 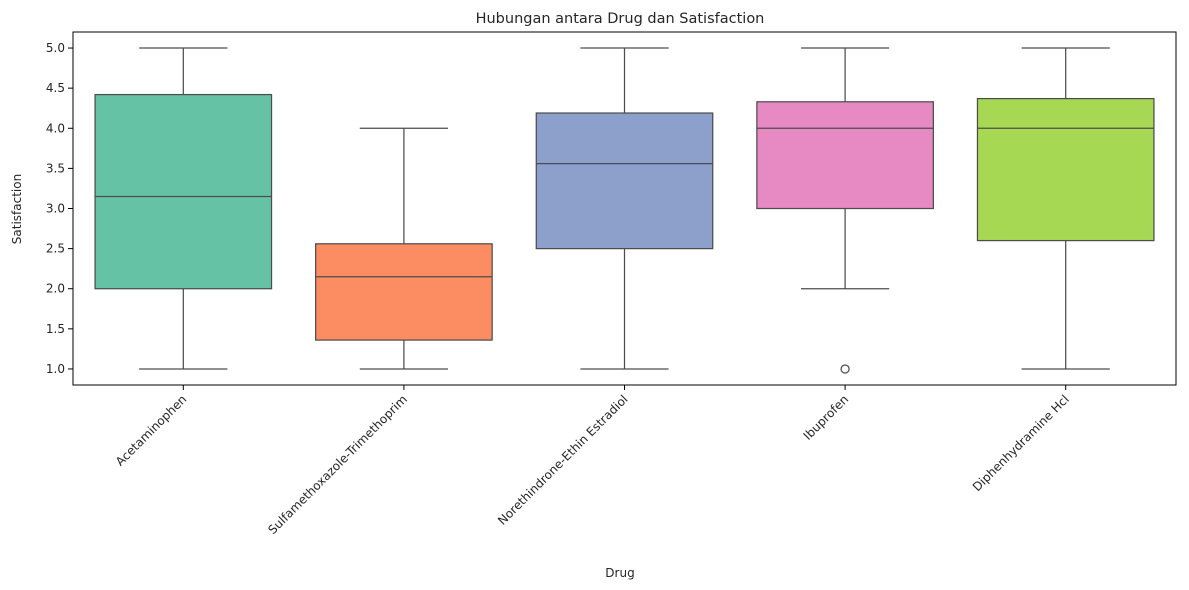 What do you see at coordinates (1065, 169) in the screenshot?
I see `box-diphenhydramine-hcl` at bounding box center [1065, 169].